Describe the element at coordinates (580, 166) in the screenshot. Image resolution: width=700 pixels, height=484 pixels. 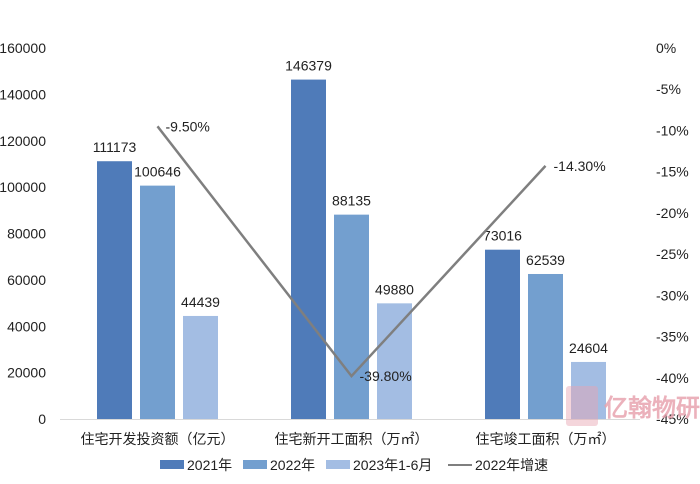
I see `line-value-label: -14.30%` at that location.